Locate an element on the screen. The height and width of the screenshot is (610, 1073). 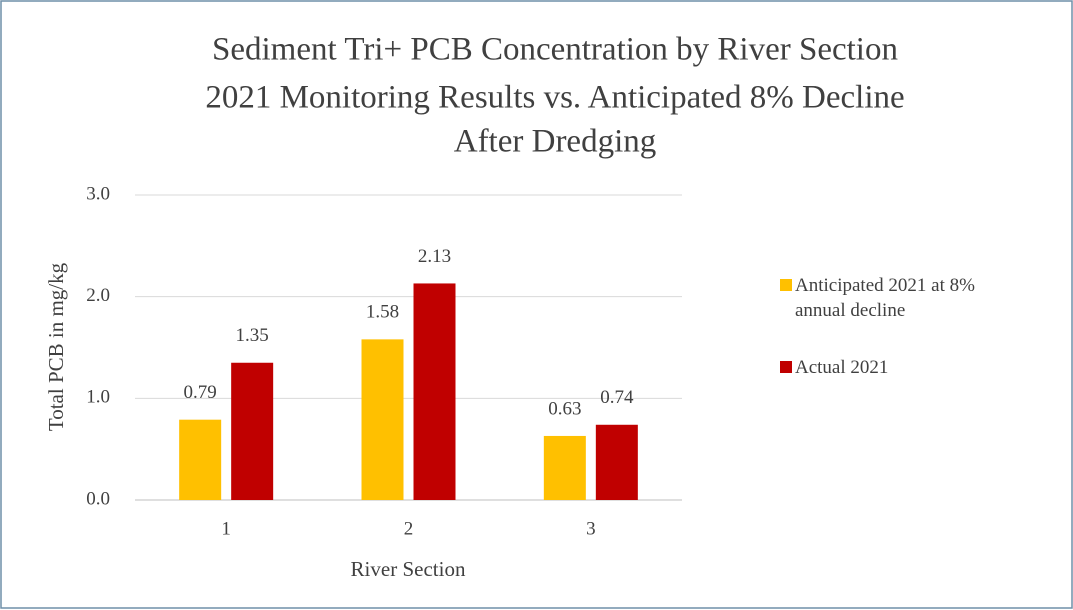
legend-item: Actual 2021 is located at coordinates (910, 367).